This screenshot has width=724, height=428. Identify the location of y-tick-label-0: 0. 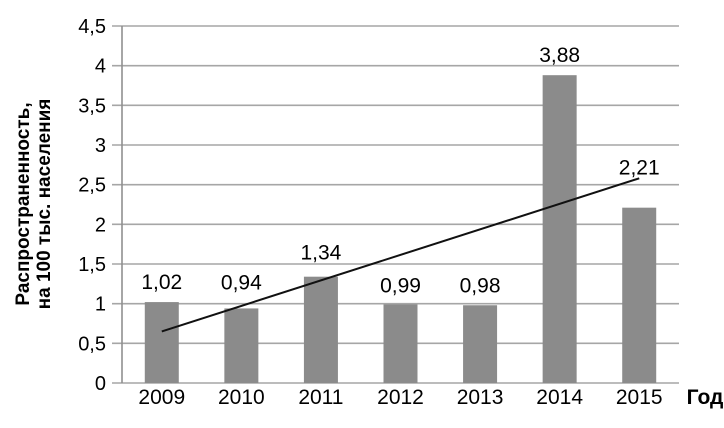
(100, 384).